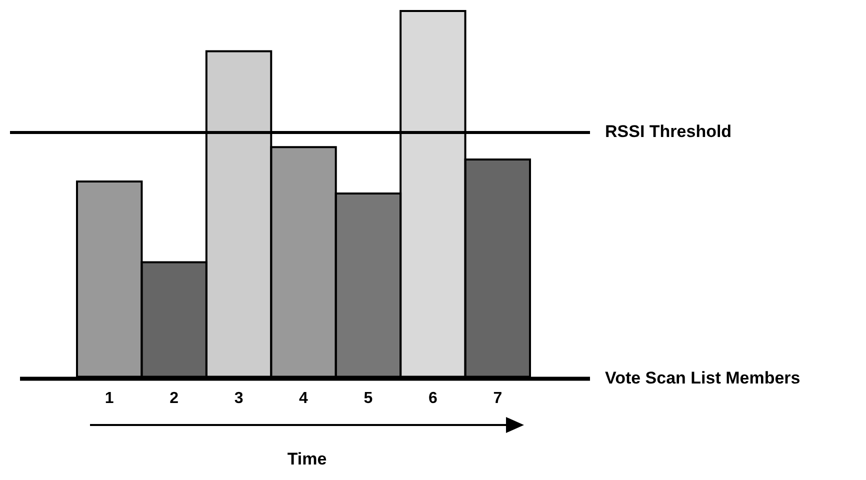  I want to click on ref-line-label: RSSI Threshold, so click(668, 132).